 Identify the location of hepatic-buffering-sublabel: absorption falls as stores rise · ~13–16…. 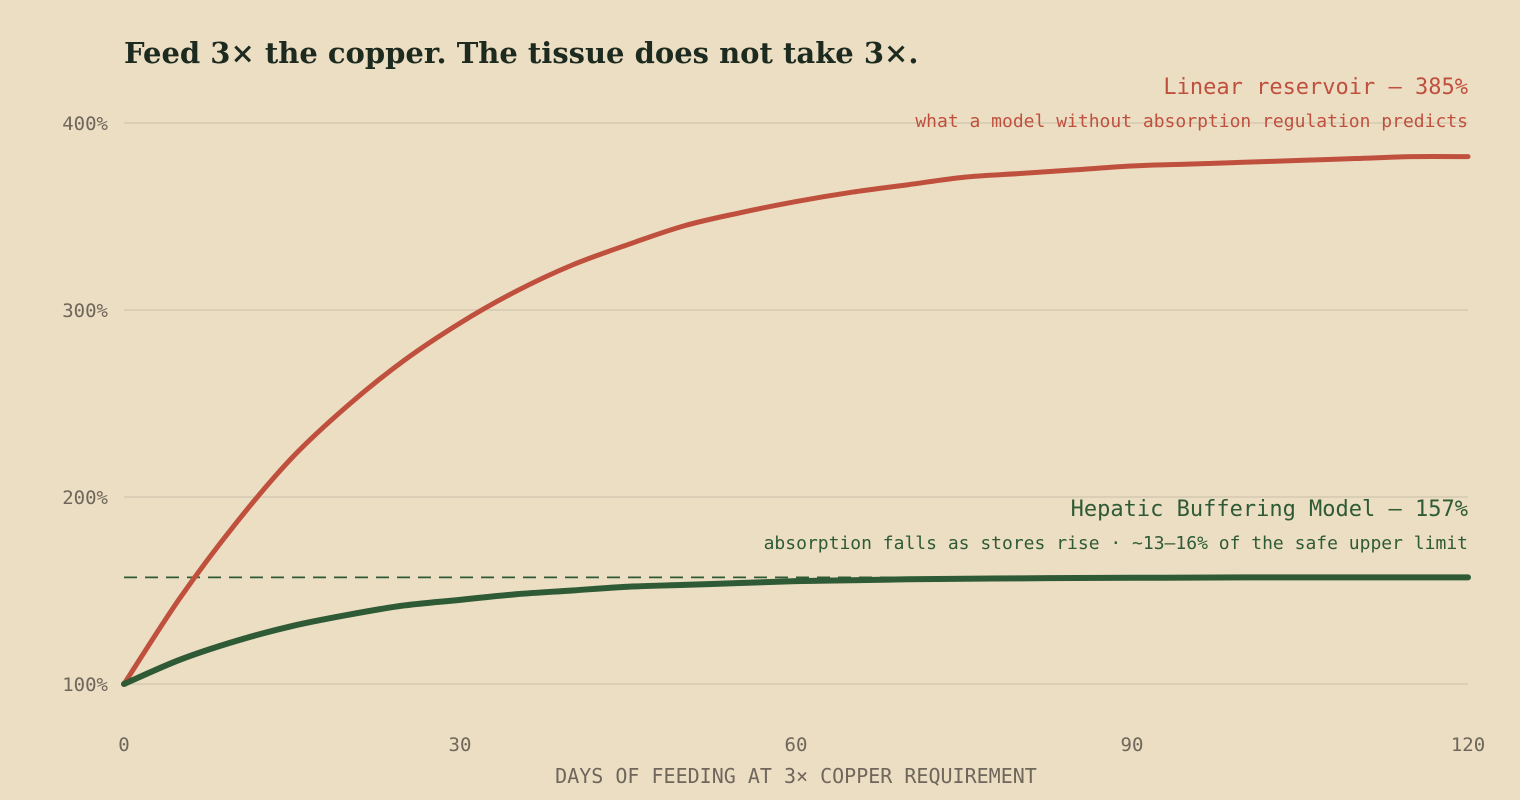
(1116, 543).